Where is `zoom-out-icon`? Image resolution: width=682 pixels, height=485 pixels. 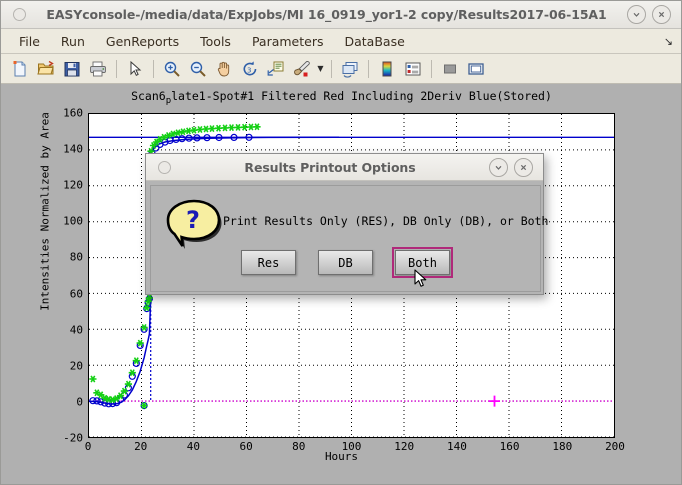 zoom-out-icon is located at coordinates (197, 69).